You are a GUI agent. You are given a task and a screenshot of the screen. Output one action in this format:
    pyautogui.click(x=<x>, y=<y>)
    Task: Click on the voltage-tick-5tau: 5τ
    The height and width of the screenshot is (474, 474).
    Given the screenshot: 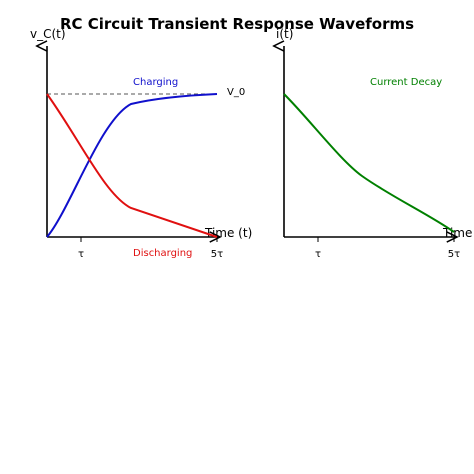 What is the action you would take?
    pyautogui.click(x=217, y=254)
    